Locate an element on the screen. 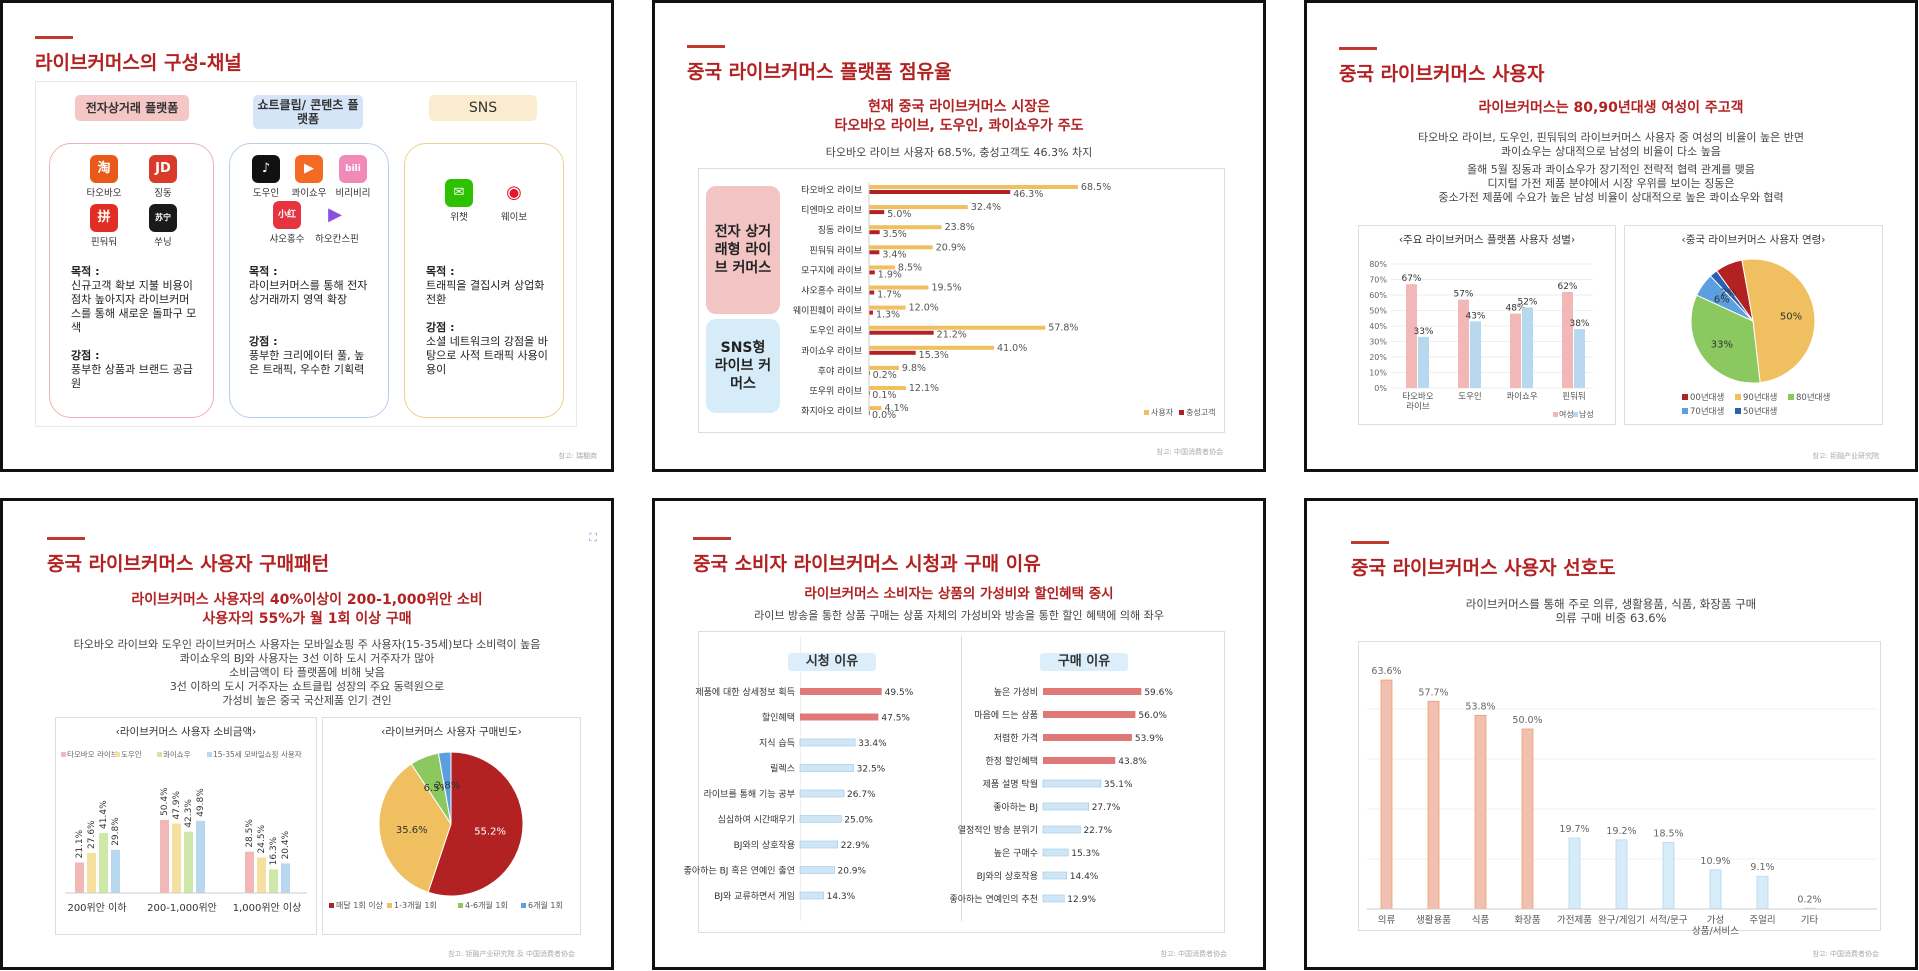  legend-label: 남성 is located at coordinates (1586, 414).